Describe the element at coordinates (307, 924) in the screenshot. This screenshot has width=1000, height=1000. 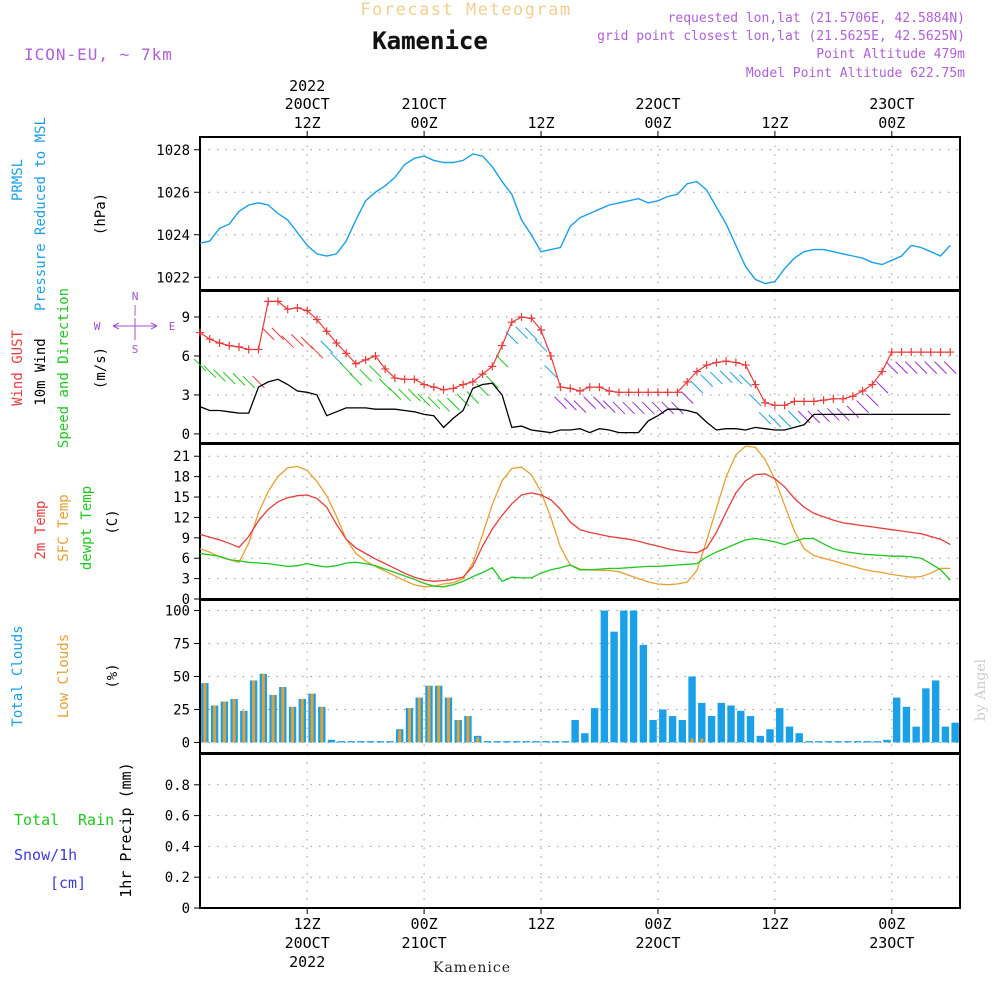
I see `xtick-bottom-hour-0: 12Z` at that location.